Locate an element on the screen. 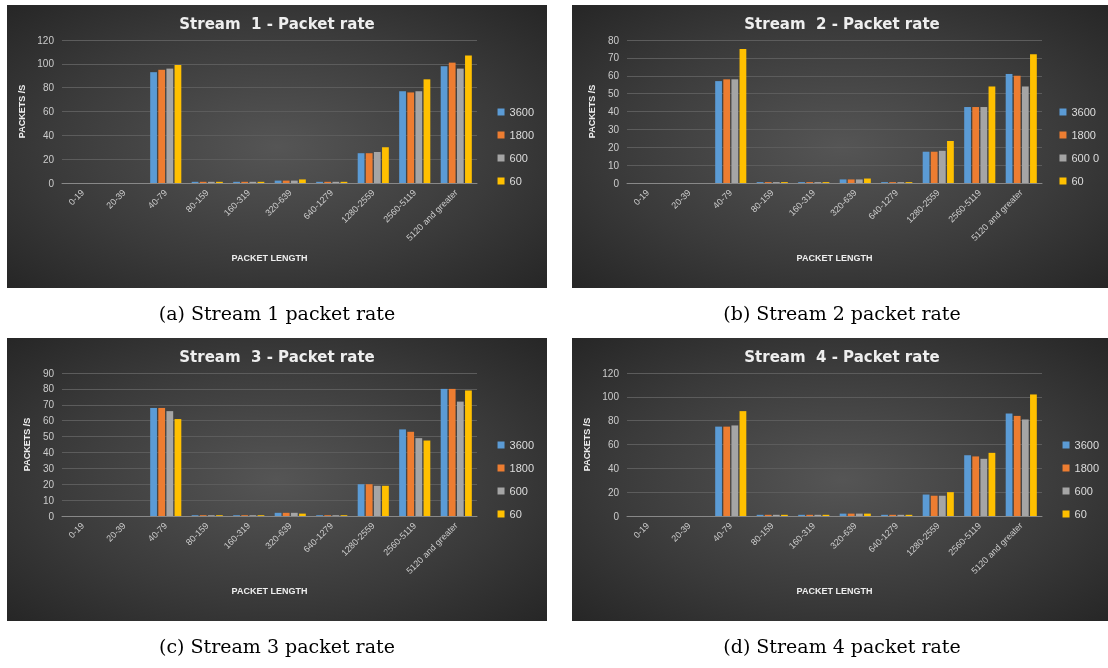  chart-title: Stream 4 - Packet rate is located at coordinates (842, 356).